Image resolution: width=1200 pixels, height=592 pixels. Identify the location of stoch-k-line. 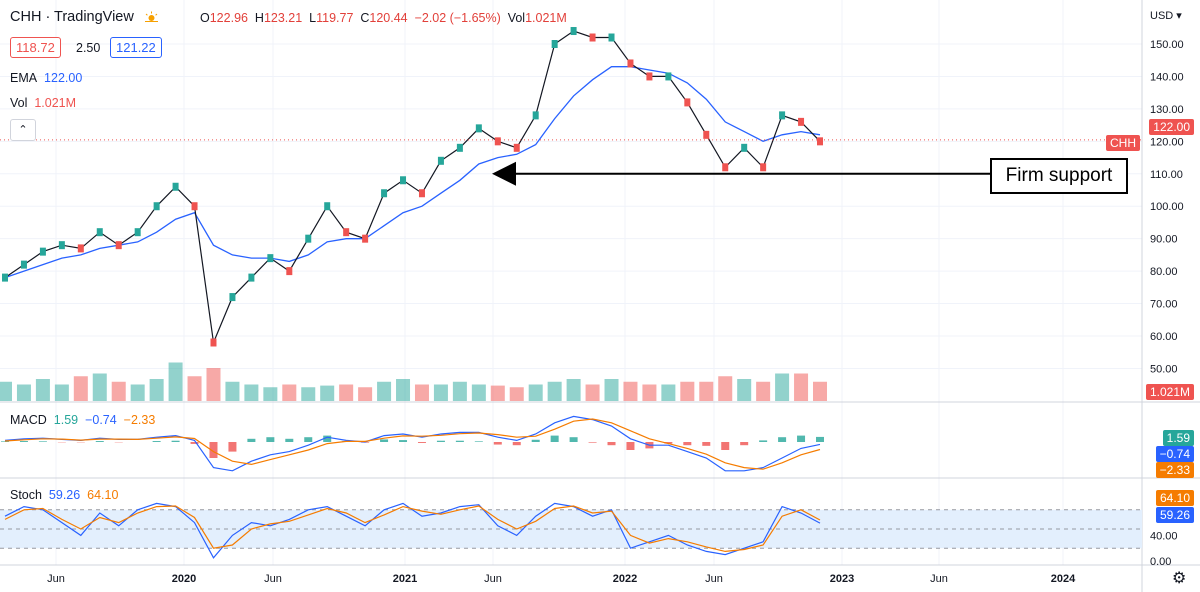
(412, 530).